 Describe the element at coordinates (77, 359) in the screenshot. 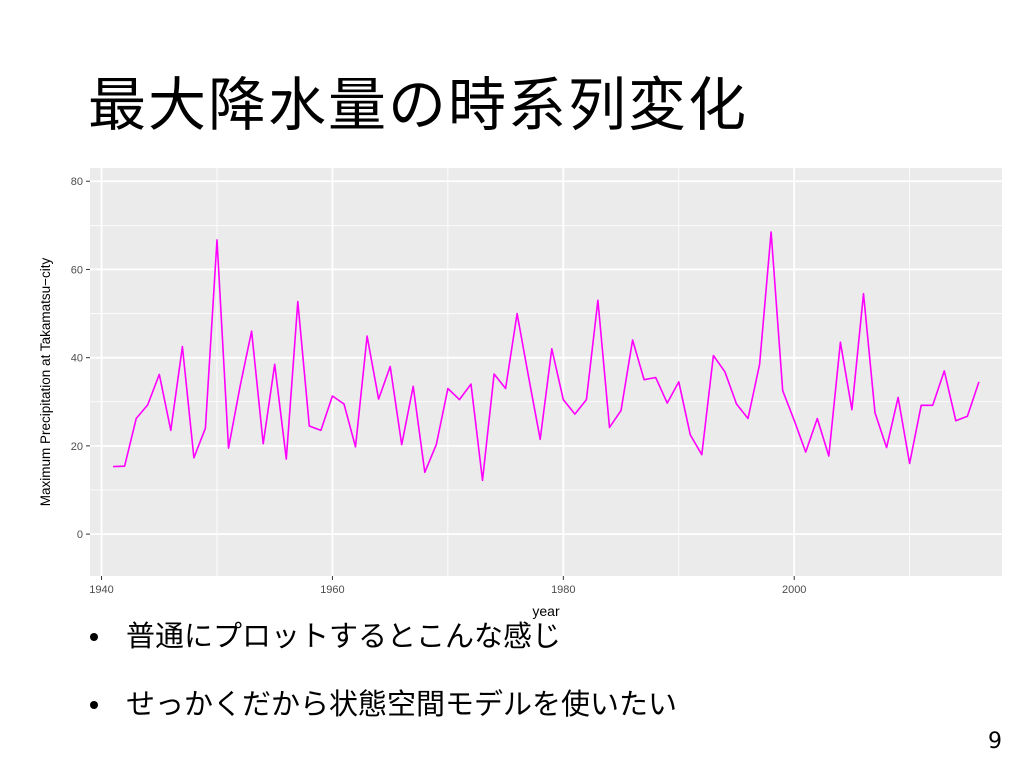

I see `y-tick-label: 40` at that location.